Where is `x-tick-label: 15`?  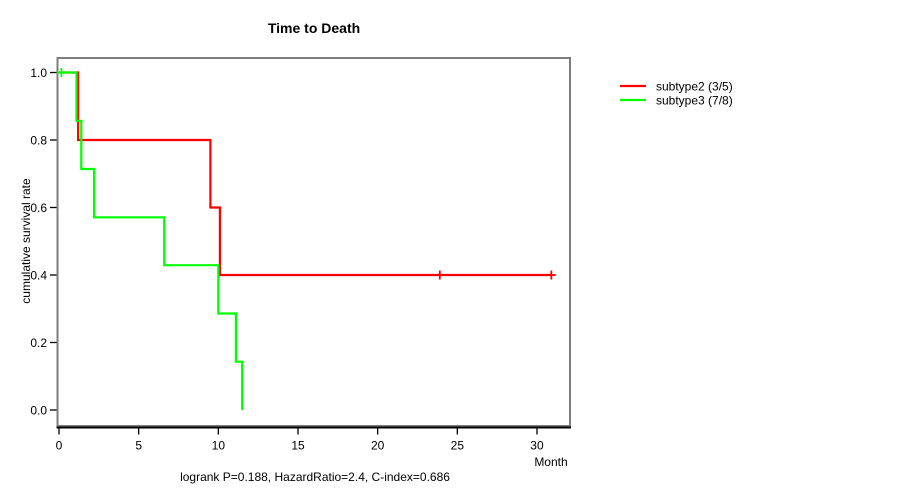
x-tick-label: 15 is located at coordinates (298, 446).